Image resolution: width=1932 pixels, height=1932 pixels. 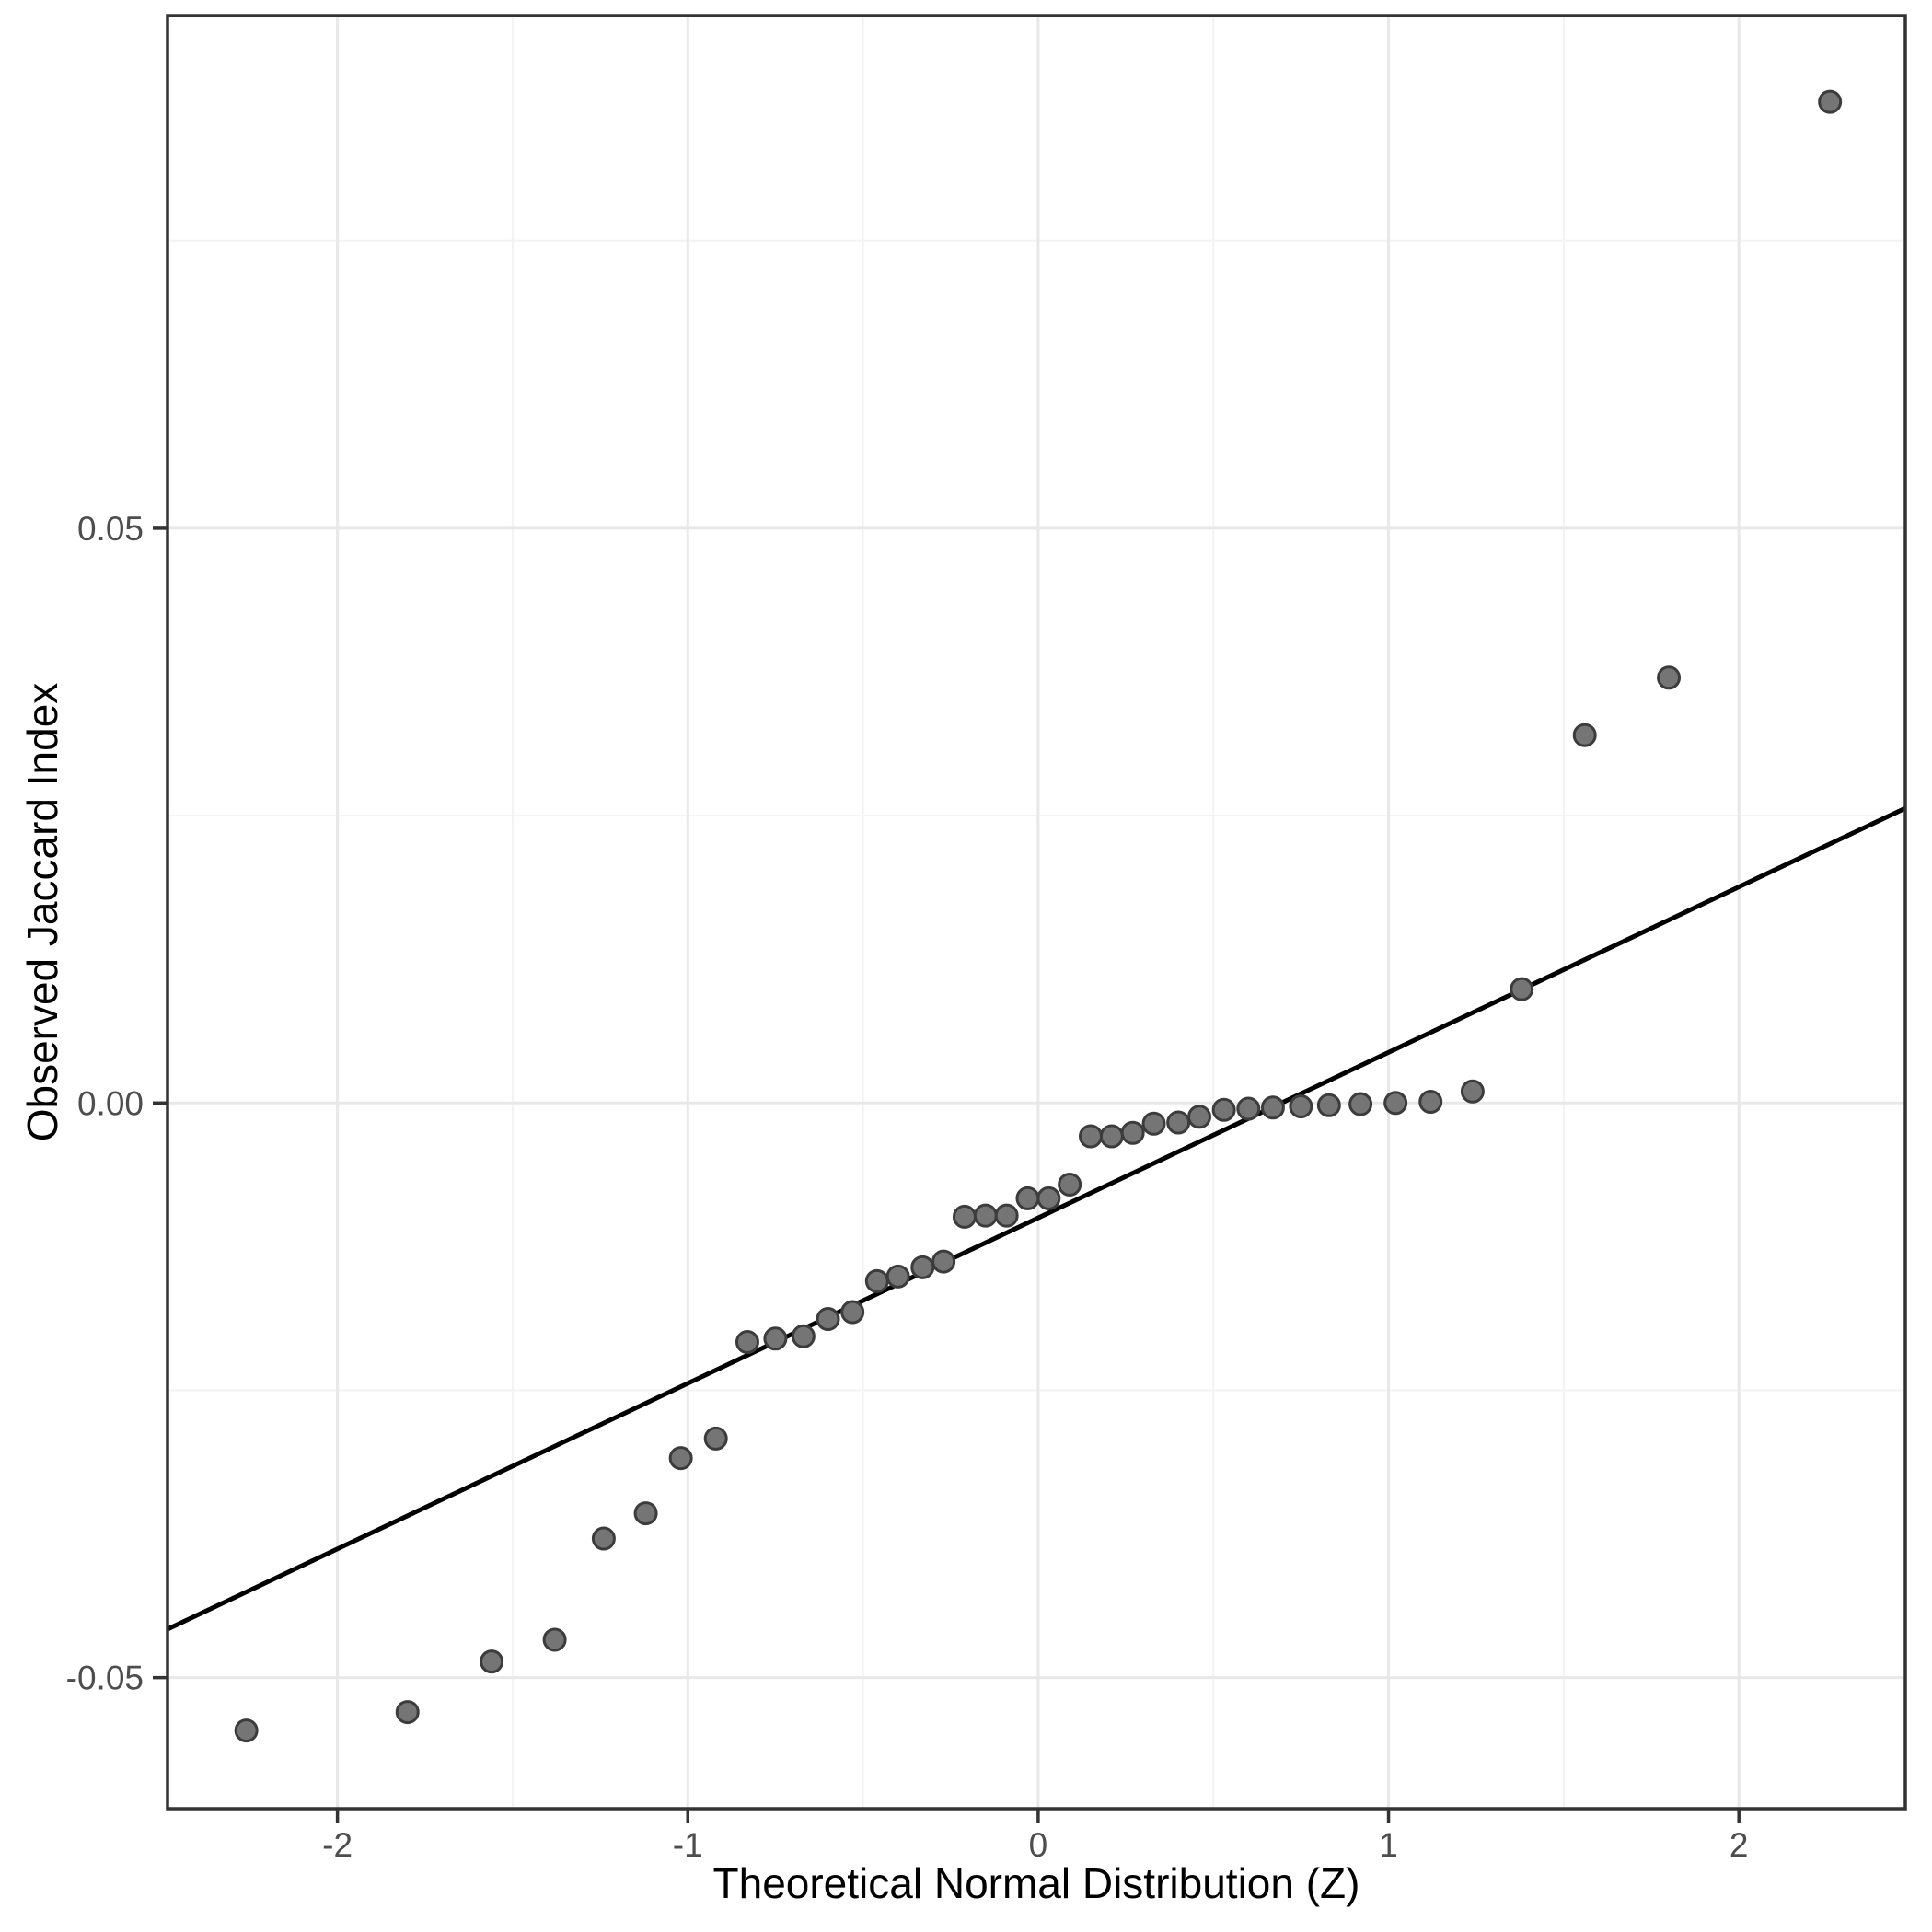 What do you see at coordinates (1389, 1845) in the screenshot?
I see `x-tick-label: 1` at bounding box center [1389, 1845].